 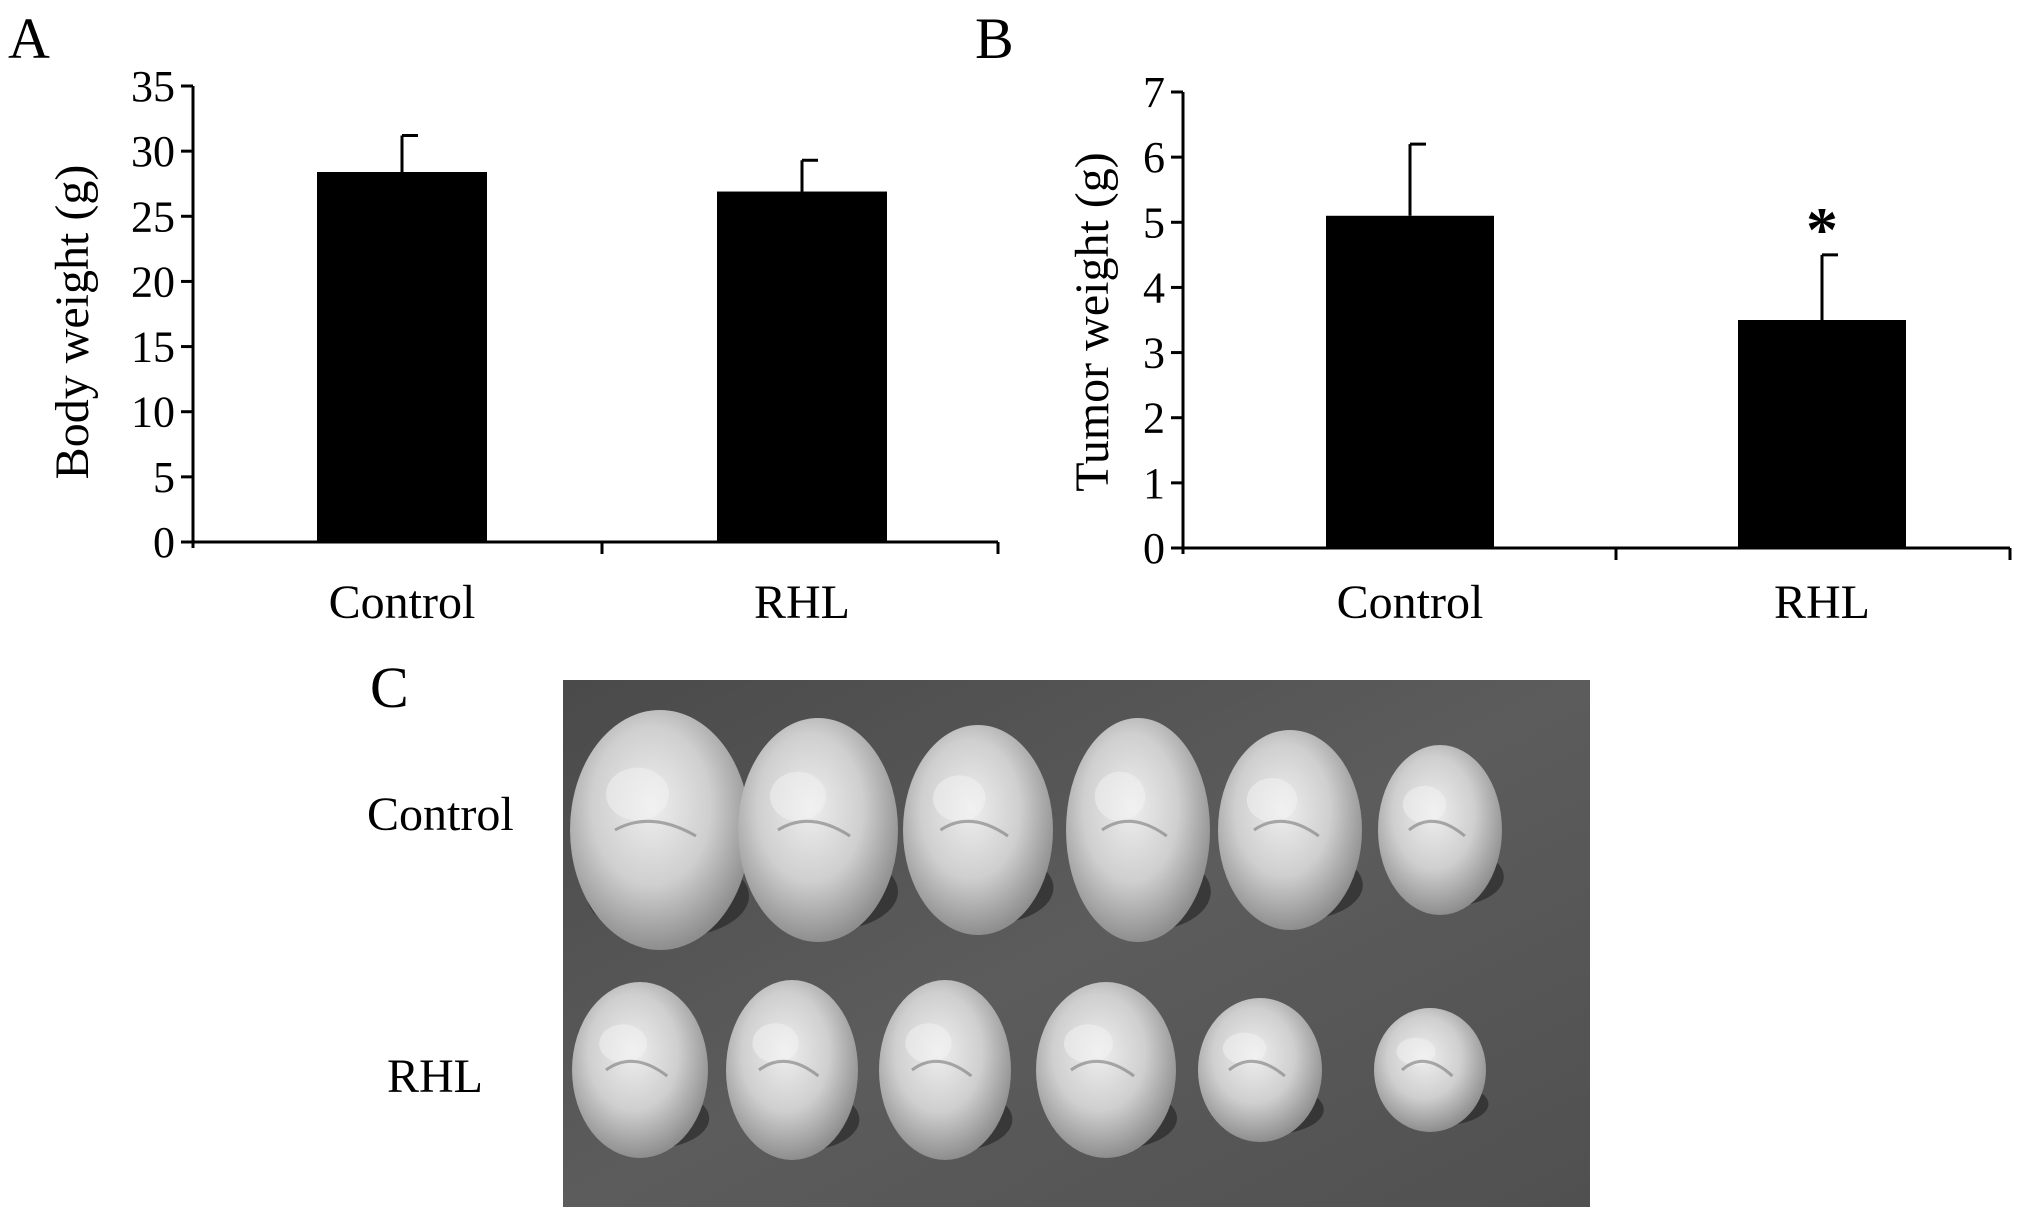 What do you see at coordinates (994, 38) in the screenshot?
I see `panel-b-letter: B` at bounding box center [994, 38].